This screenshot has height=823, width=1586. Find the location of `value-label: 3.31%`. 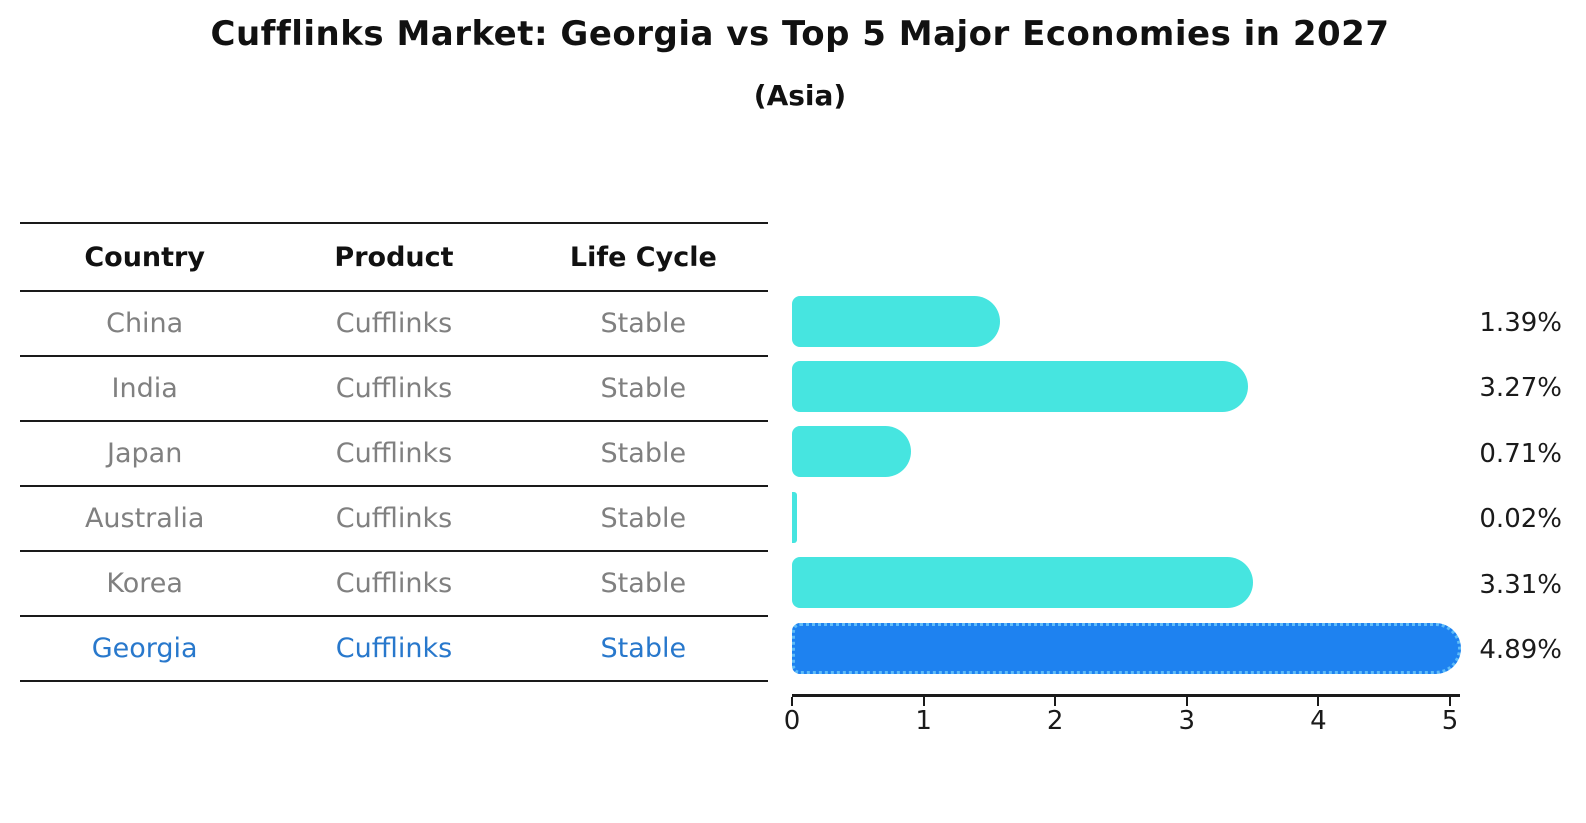

value-label: 3.31% is located at coordinates (1520, 584).